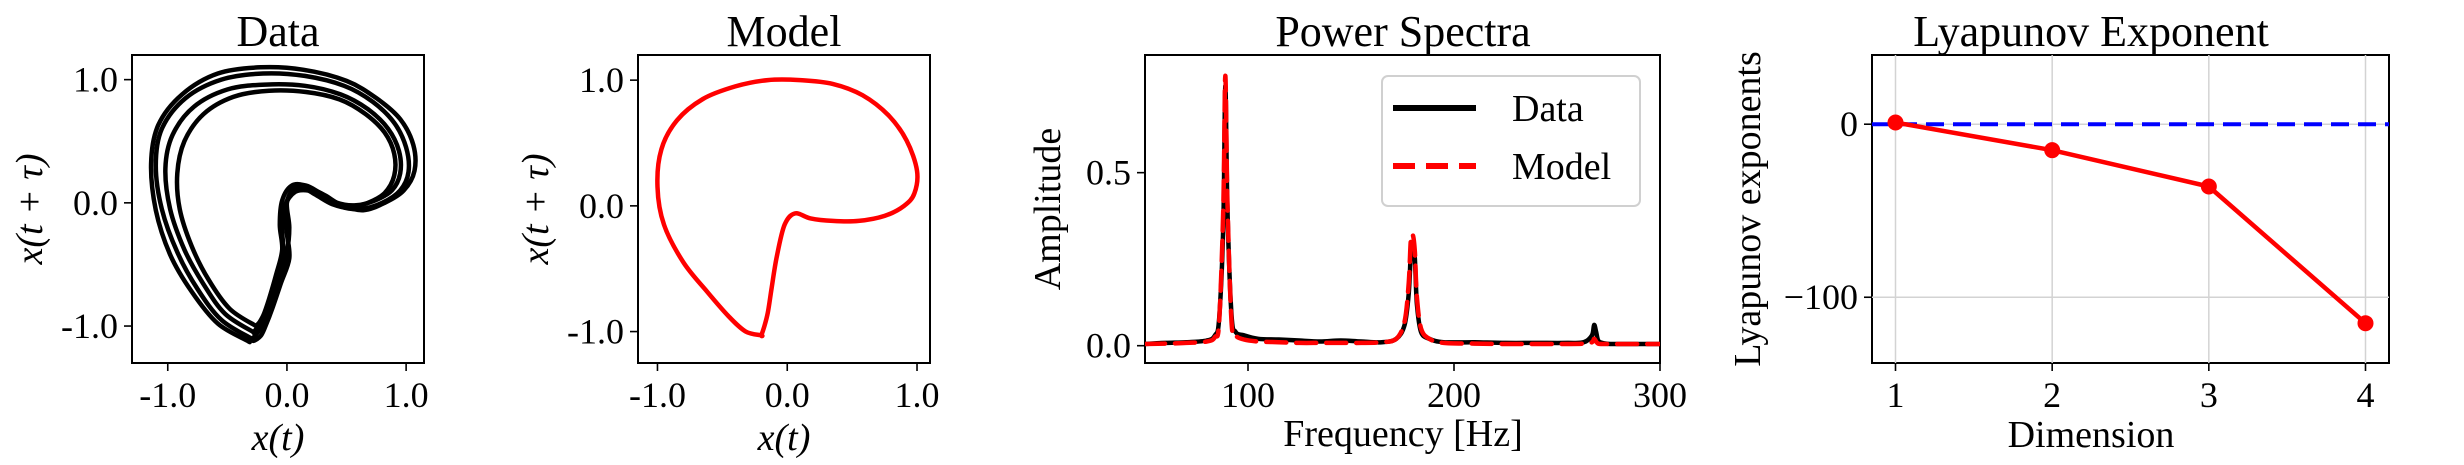 This screenshot has height=465, width=2464. I want to click on panel-title: Lyapunov Exponent, so click(2091, 31).